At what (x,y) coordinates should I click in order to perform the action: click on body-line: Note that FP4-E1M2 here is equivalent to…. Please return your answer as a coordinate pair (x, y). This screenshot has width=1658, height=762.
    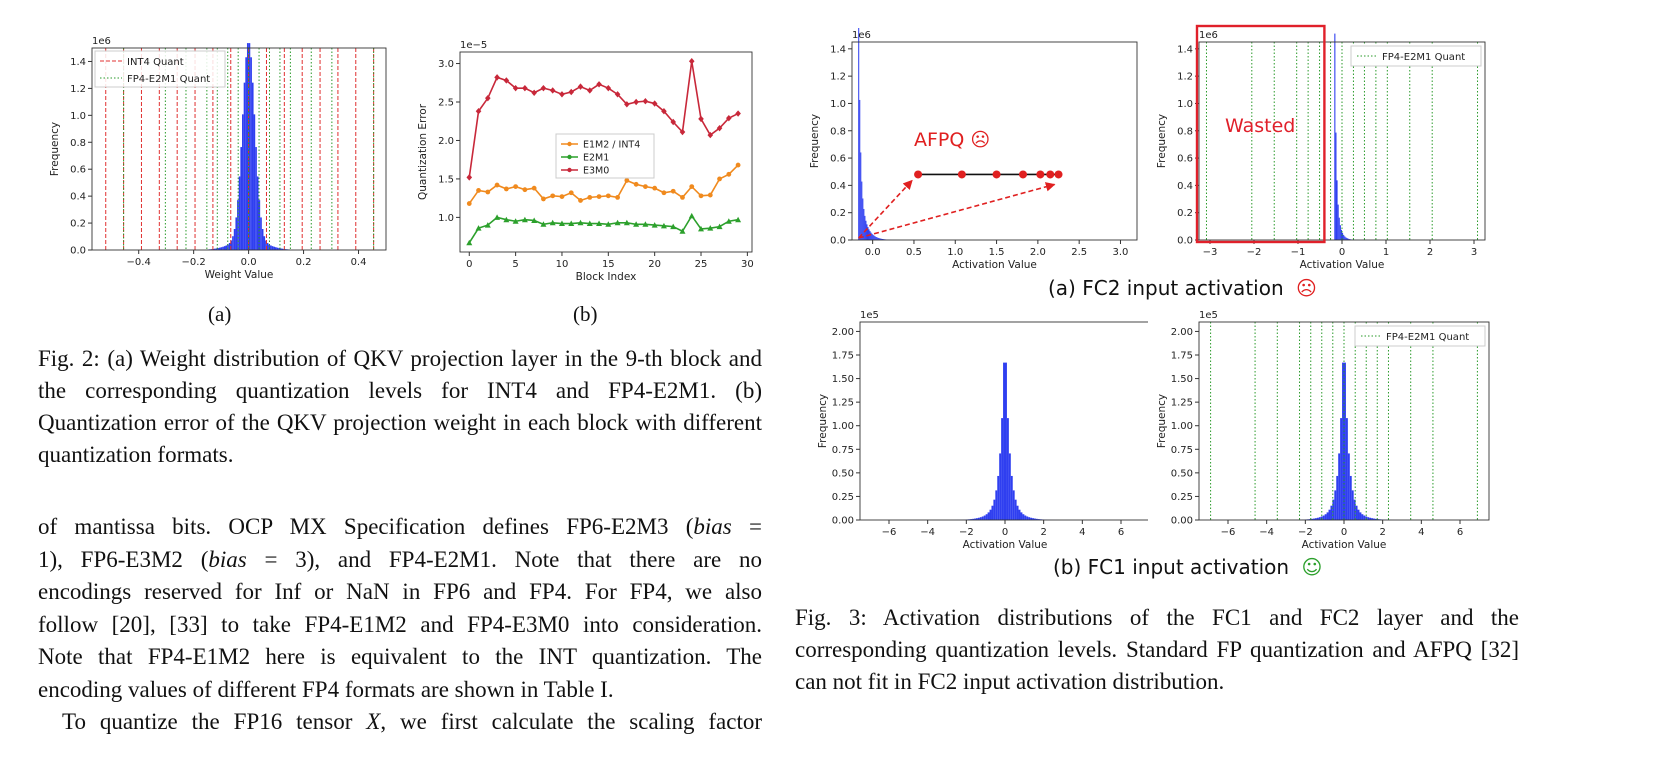
    Looking at the image, I should click on (400, 656).